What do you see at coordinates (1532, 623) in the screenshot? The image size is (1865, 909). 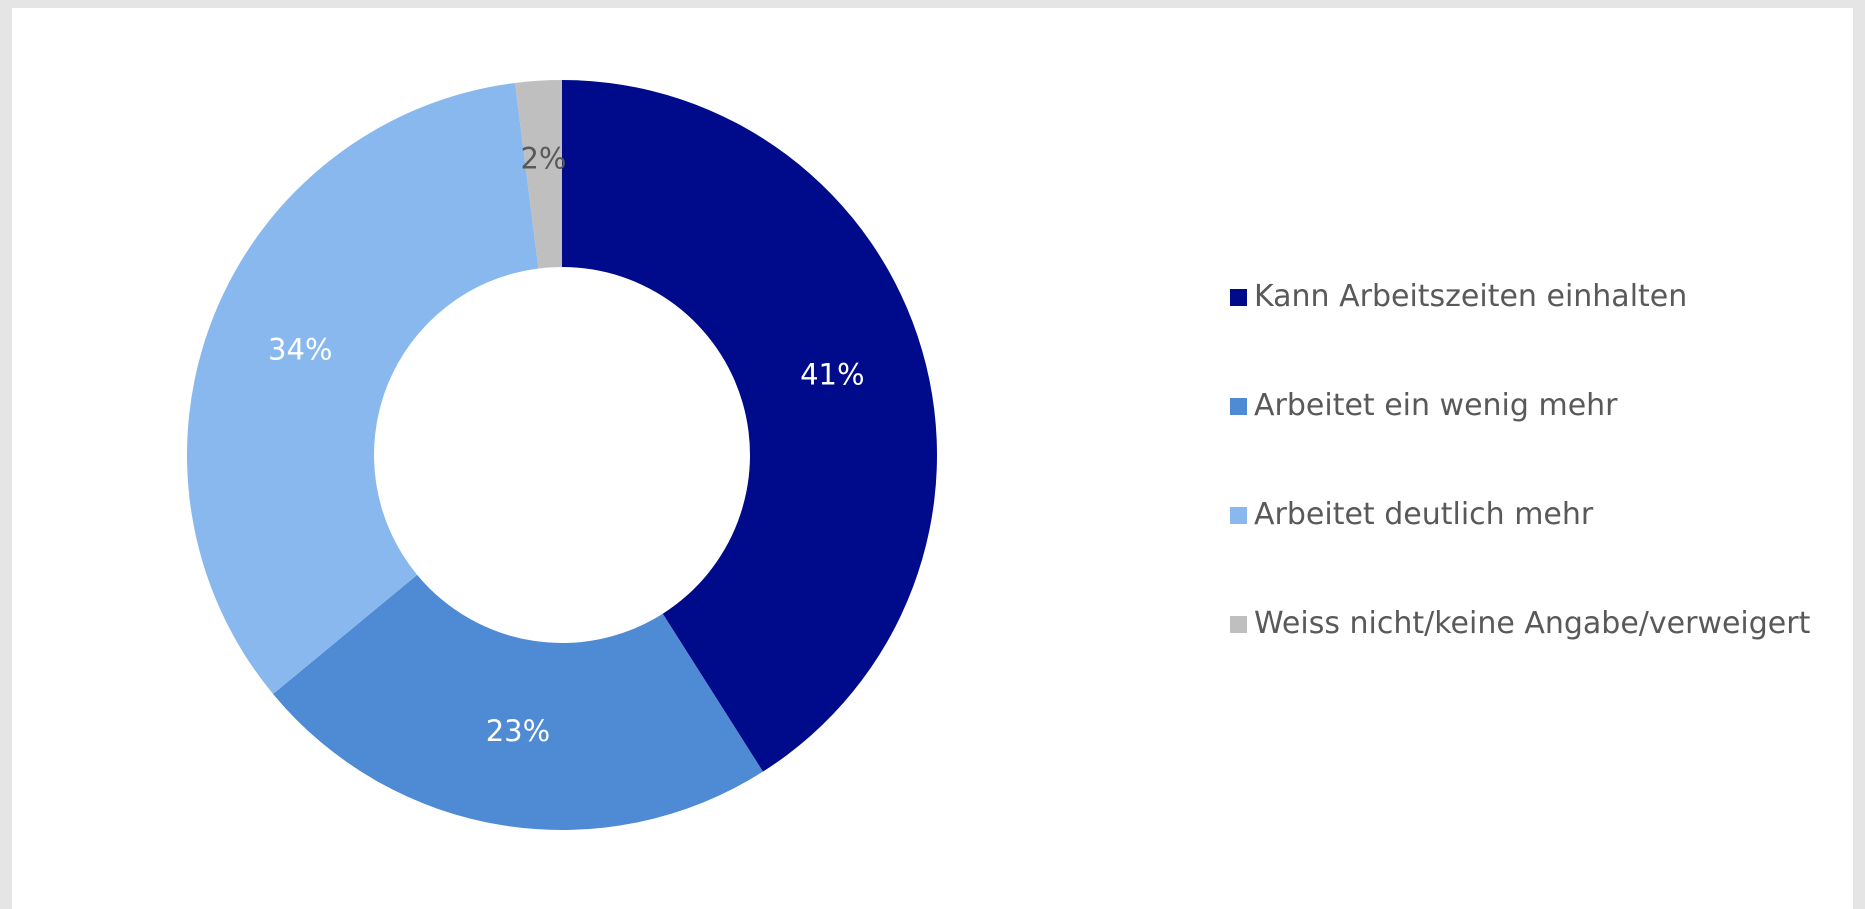 I see `legend-label-weiss-nicht: Weiss nicht/keine Angabe/verweigert` at bounding box center [1532, 623].